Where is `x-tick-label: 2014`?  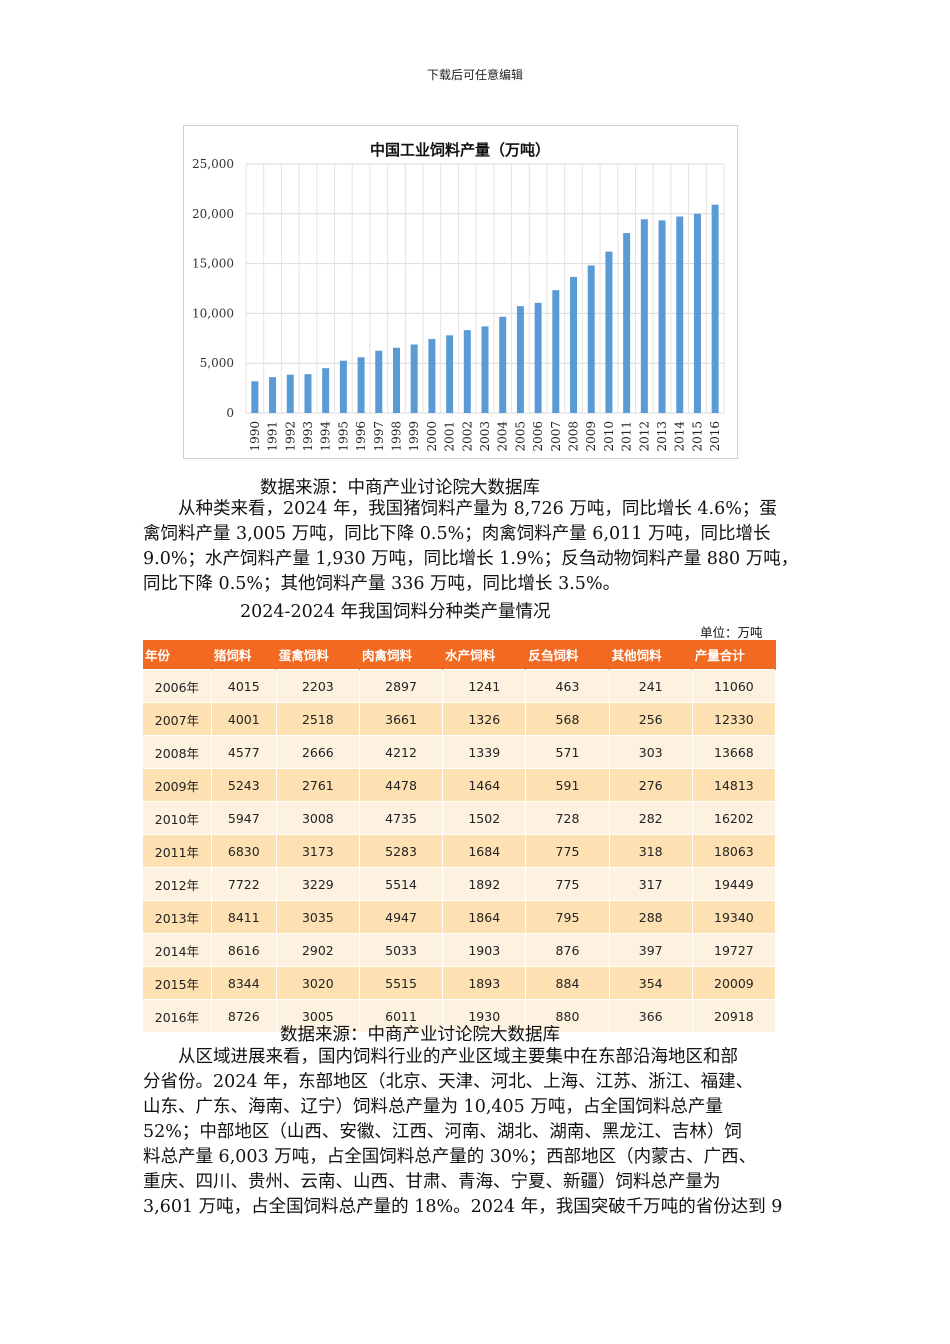
x-tick-label: 2014 is located at coordinates (680, 436).